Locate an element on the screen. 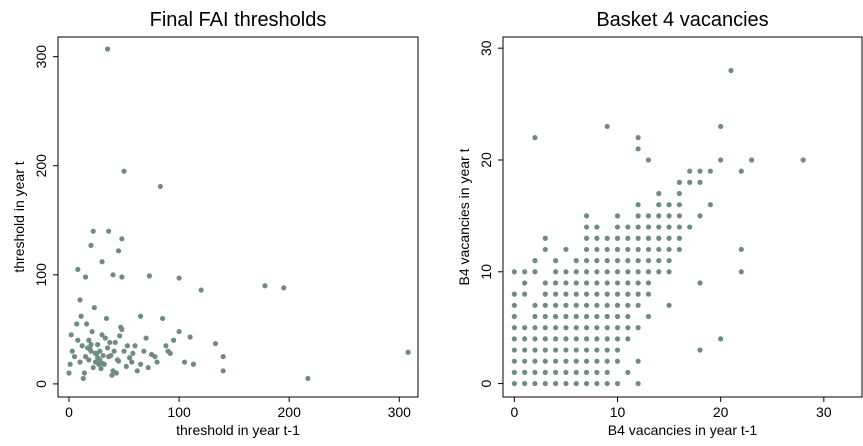 This screenshot has width=863, height=446. x-axis-label: B4 vacancies in year t-1 is located at coordinates (683, 430).